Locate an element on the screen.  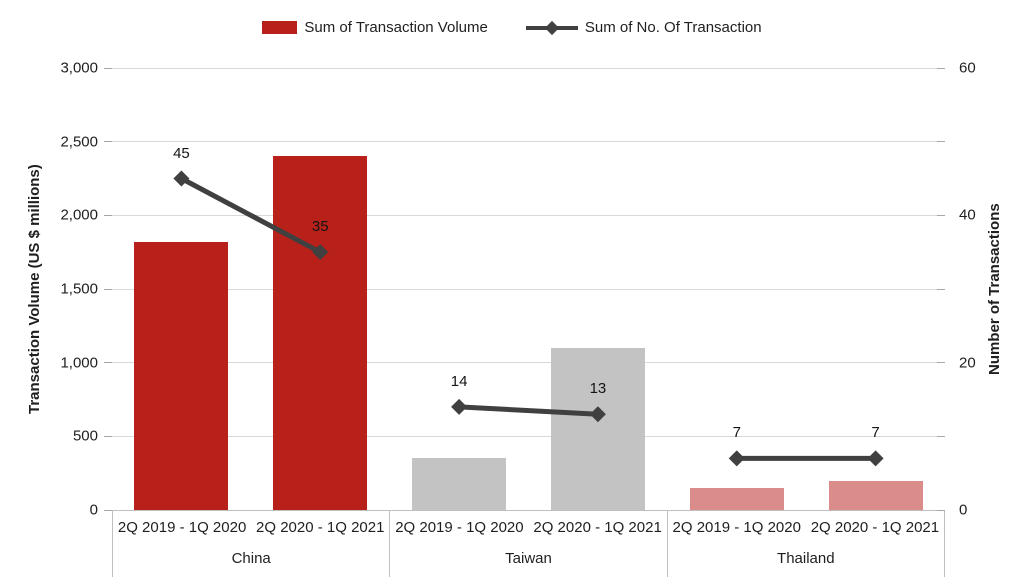
bar-series-label: Sum of Transaction Volume is located at coordinates (396, 27).